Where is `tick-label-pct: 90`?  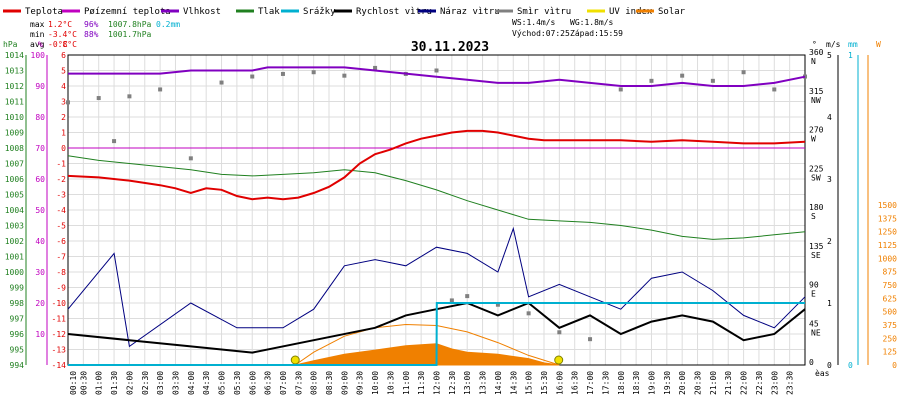 tick-label-pct: 90 is located at coordinates (40, 86).